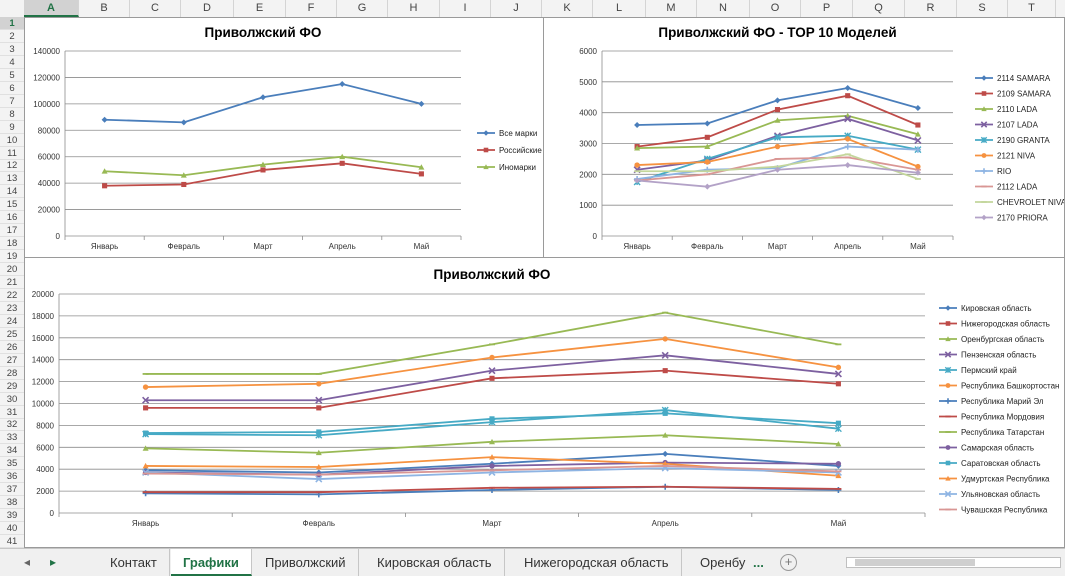 This screenshot has width=1065, height=576. What do you see at coordinates (12, 166) in the screenshot?
I see `row-header-12: 12` at bounding box center [12, 166].